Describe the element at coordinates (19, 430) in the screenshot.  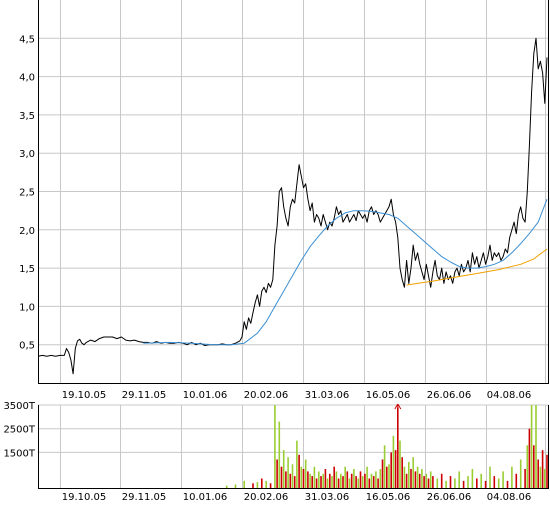
I see `volume-y-tick-label: 2500T` at that location.